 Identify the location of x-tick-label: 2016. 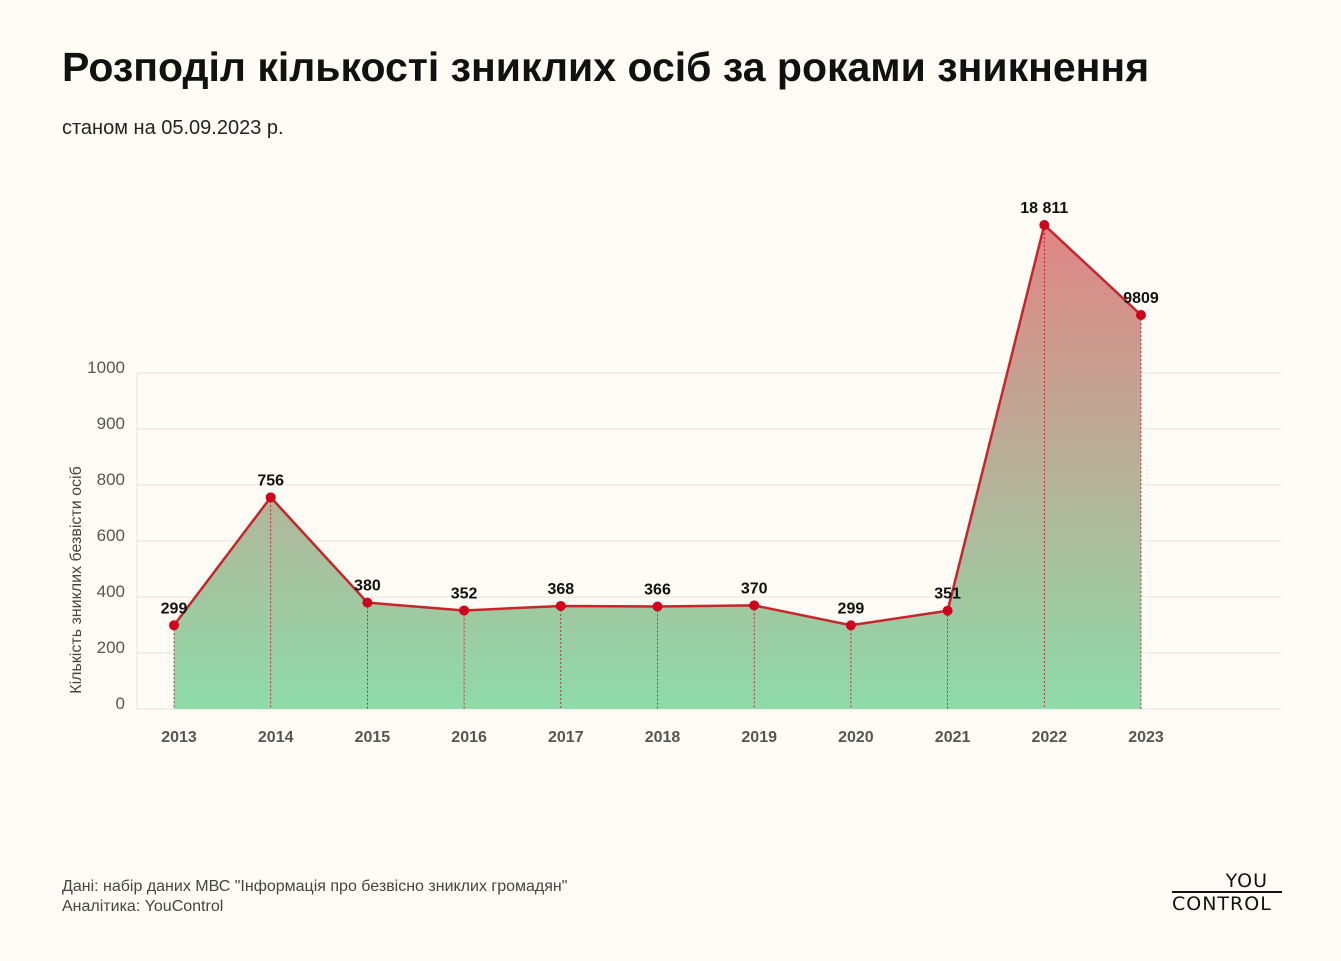
(469, 737).